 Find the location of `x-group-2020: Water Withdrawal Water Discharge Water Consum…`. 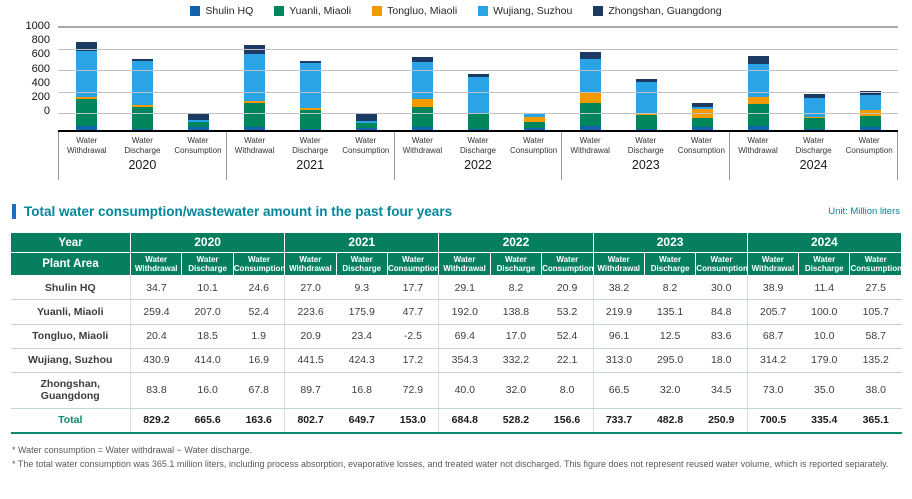

x-group-2020: Water Withdrawal Water Discharge Water Consum… is located at coordinates (142, 156).